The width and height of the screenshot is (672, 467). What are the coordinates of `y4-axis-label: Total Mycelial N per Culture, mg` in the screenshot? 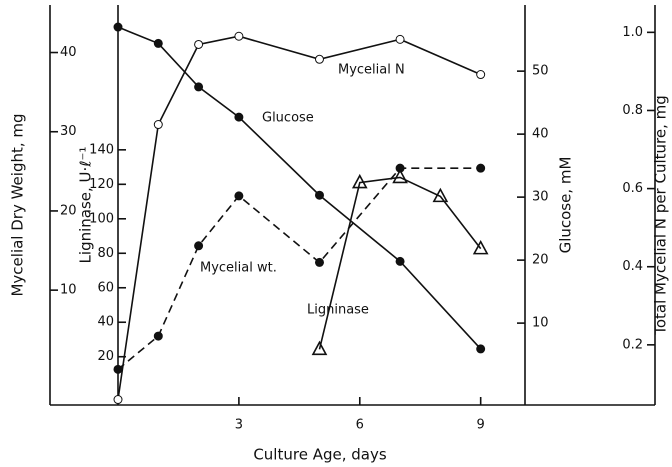 It's located at (661, 215).